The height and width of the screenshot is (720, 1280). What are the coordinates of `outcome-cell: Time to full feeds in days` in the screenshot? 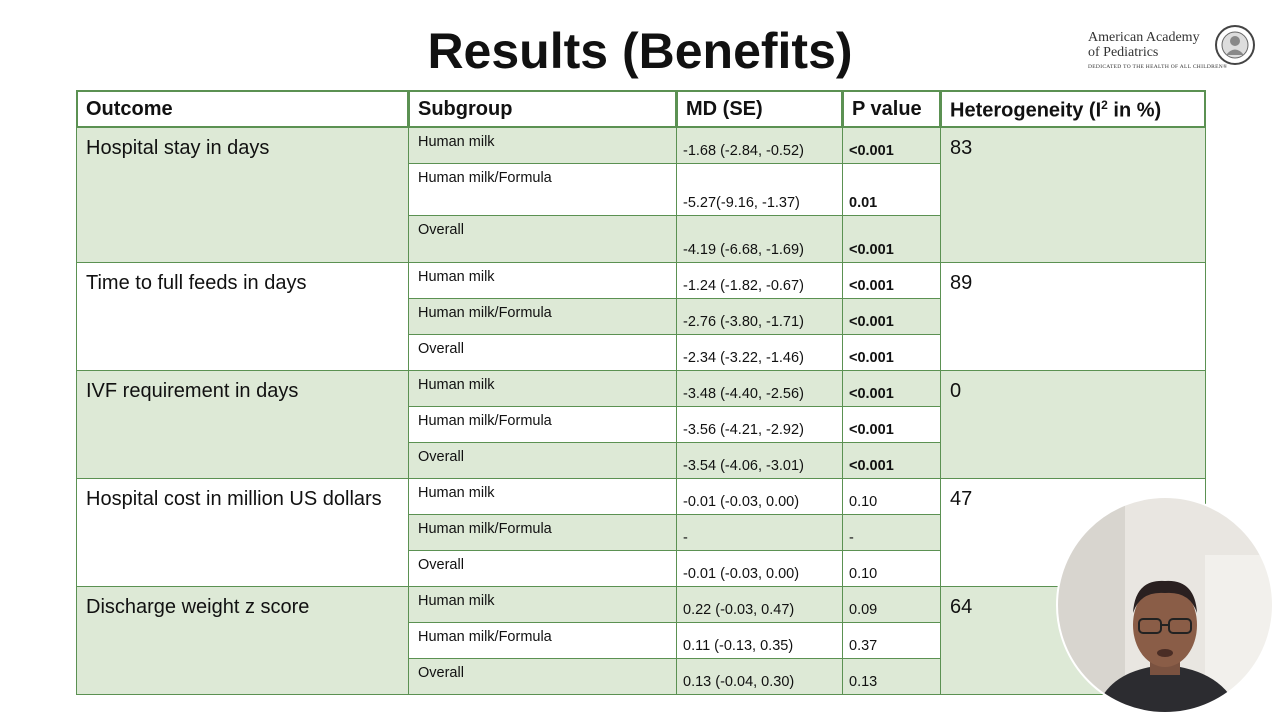 It's located at (242, 316).